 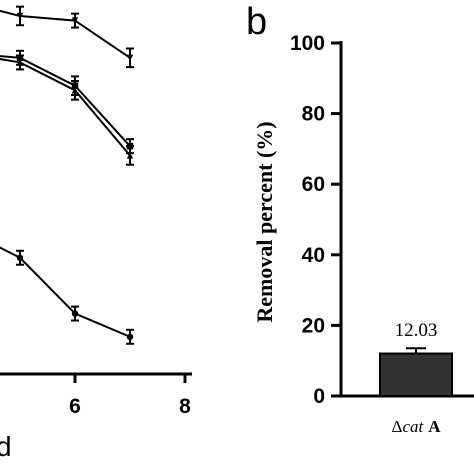 I want to click on bar, so click(x=416, y=374).